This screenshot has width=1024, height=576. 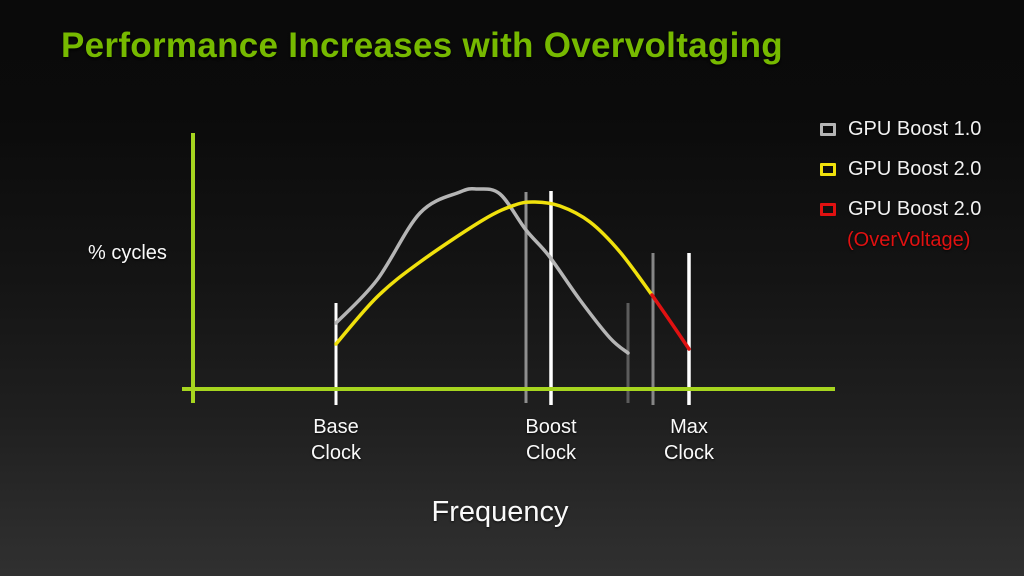 I want to click on y-axis-label: % cycles, so click(x=127, y=253).